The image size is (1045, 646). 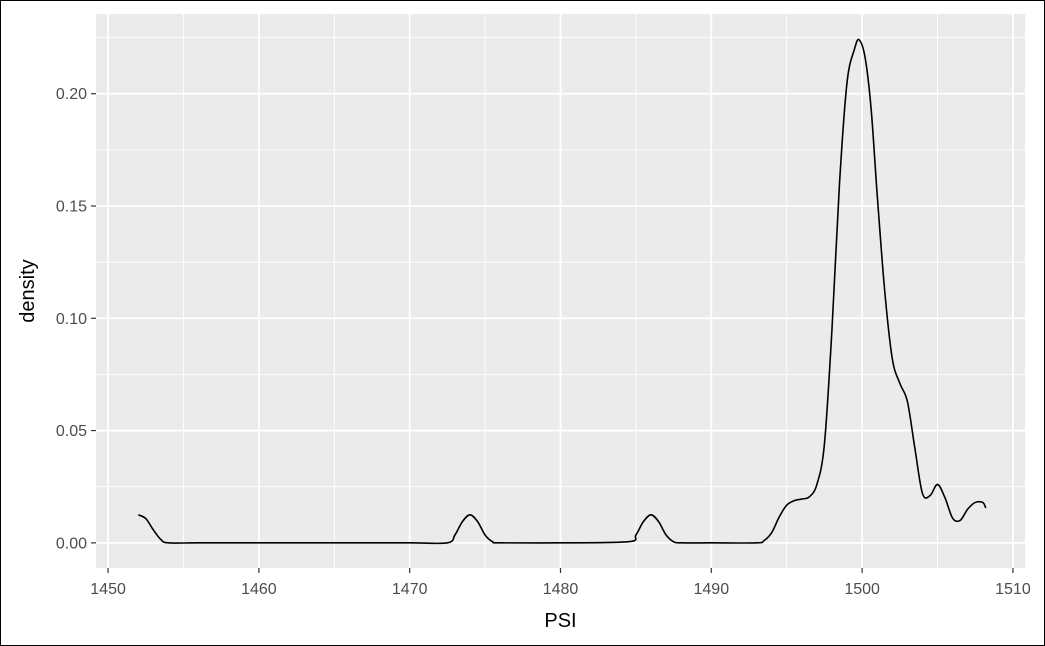 I want to click on y-tick-label: 0.10, so click(x=71, y=319).